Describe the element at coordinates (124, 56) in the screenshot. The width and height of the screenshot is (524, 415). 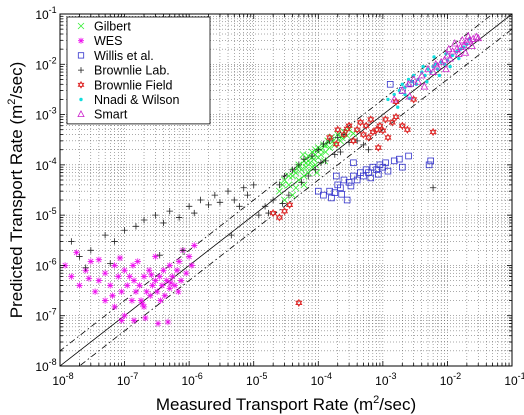
I see `legend-label: Willis et al.` at that location.